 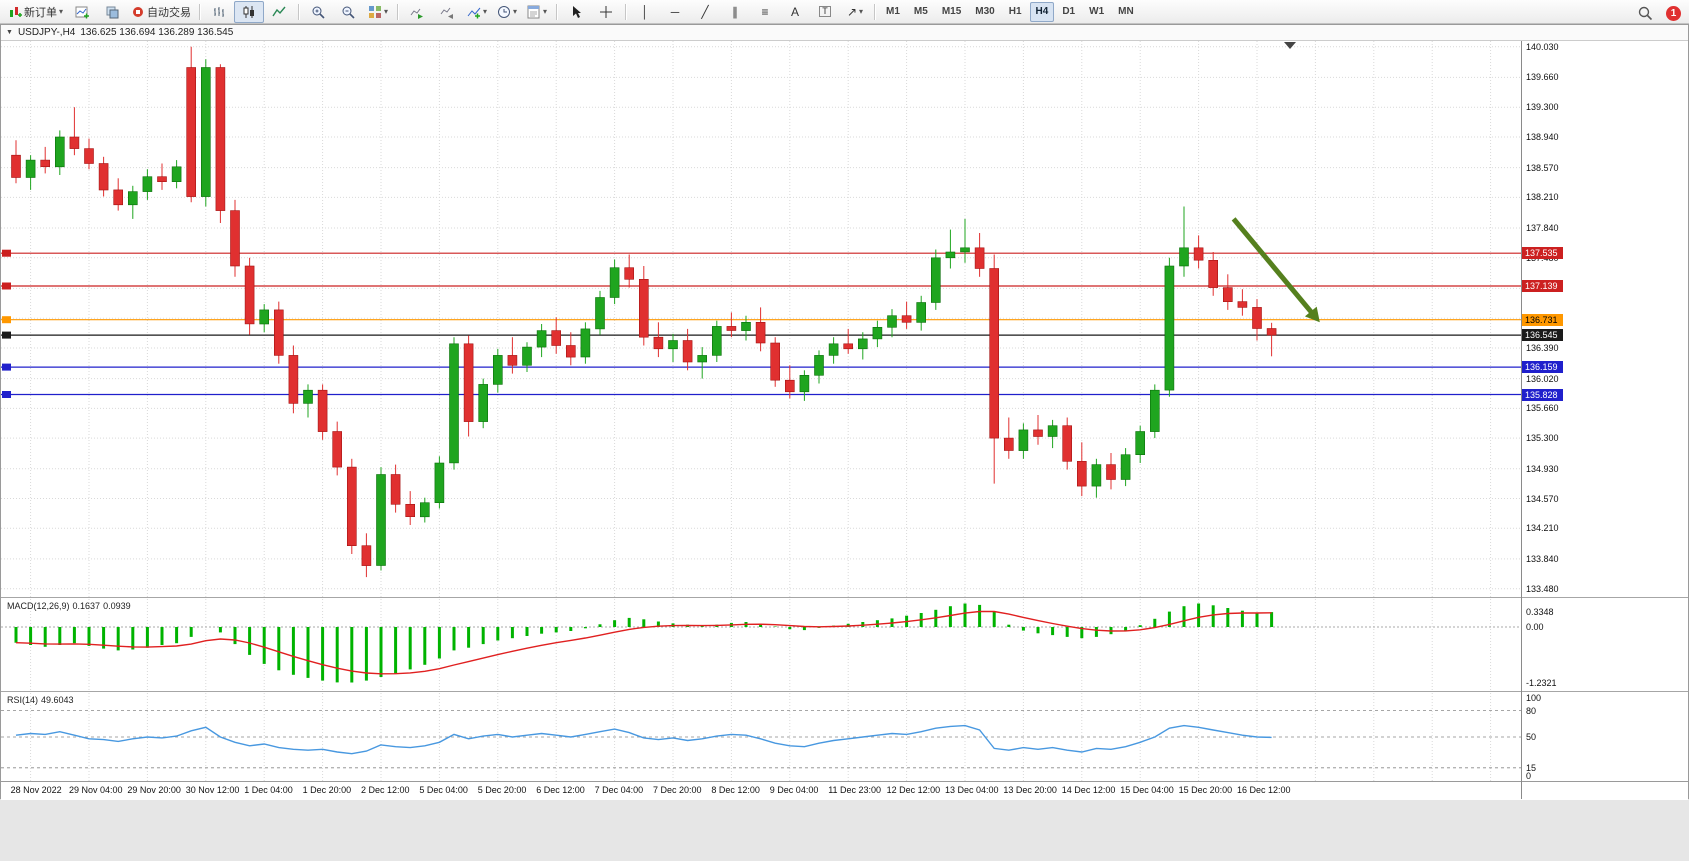 I want to click on templates-button: ▾, so click(x=537, y=12).